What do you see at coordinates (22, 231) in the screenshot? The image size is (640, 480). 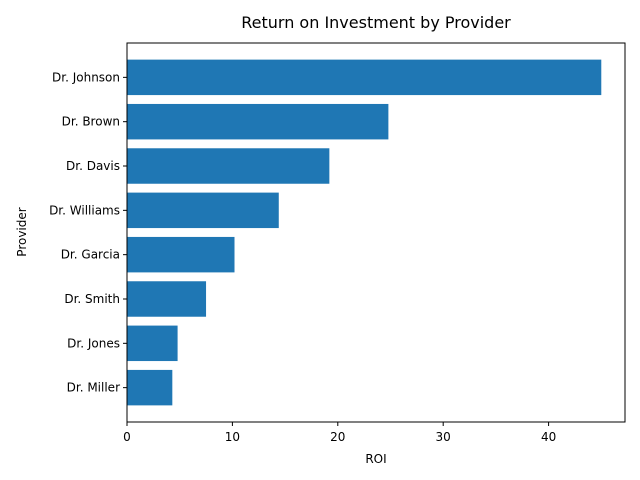 I see `y-axis-label: Provider` at bounding box center [22, 231].